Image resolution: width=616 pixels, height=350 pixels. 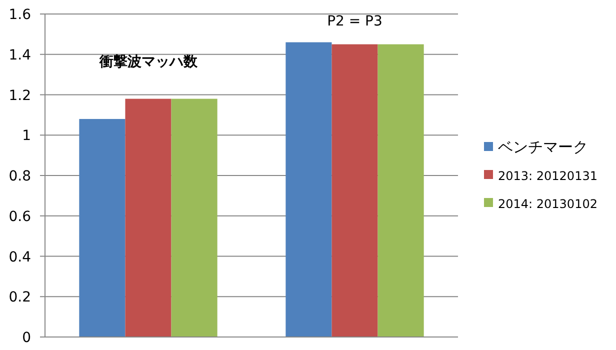 What do you see at coordinates (20, 55) in the screenshot?
I see `y-tick-label: 1.4` at bounding box center [20, 55].